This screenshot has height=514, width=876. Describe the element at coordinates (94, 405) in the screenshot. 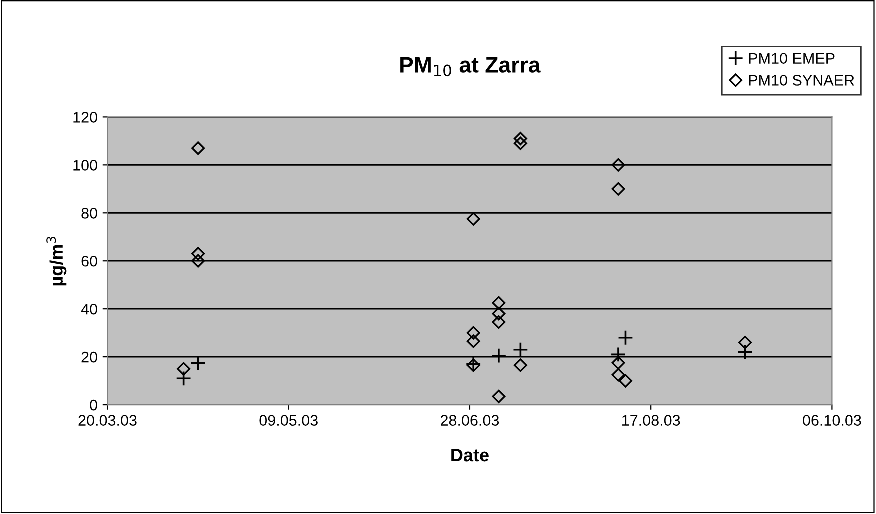

I see `y-tick-label: 0` at that location.